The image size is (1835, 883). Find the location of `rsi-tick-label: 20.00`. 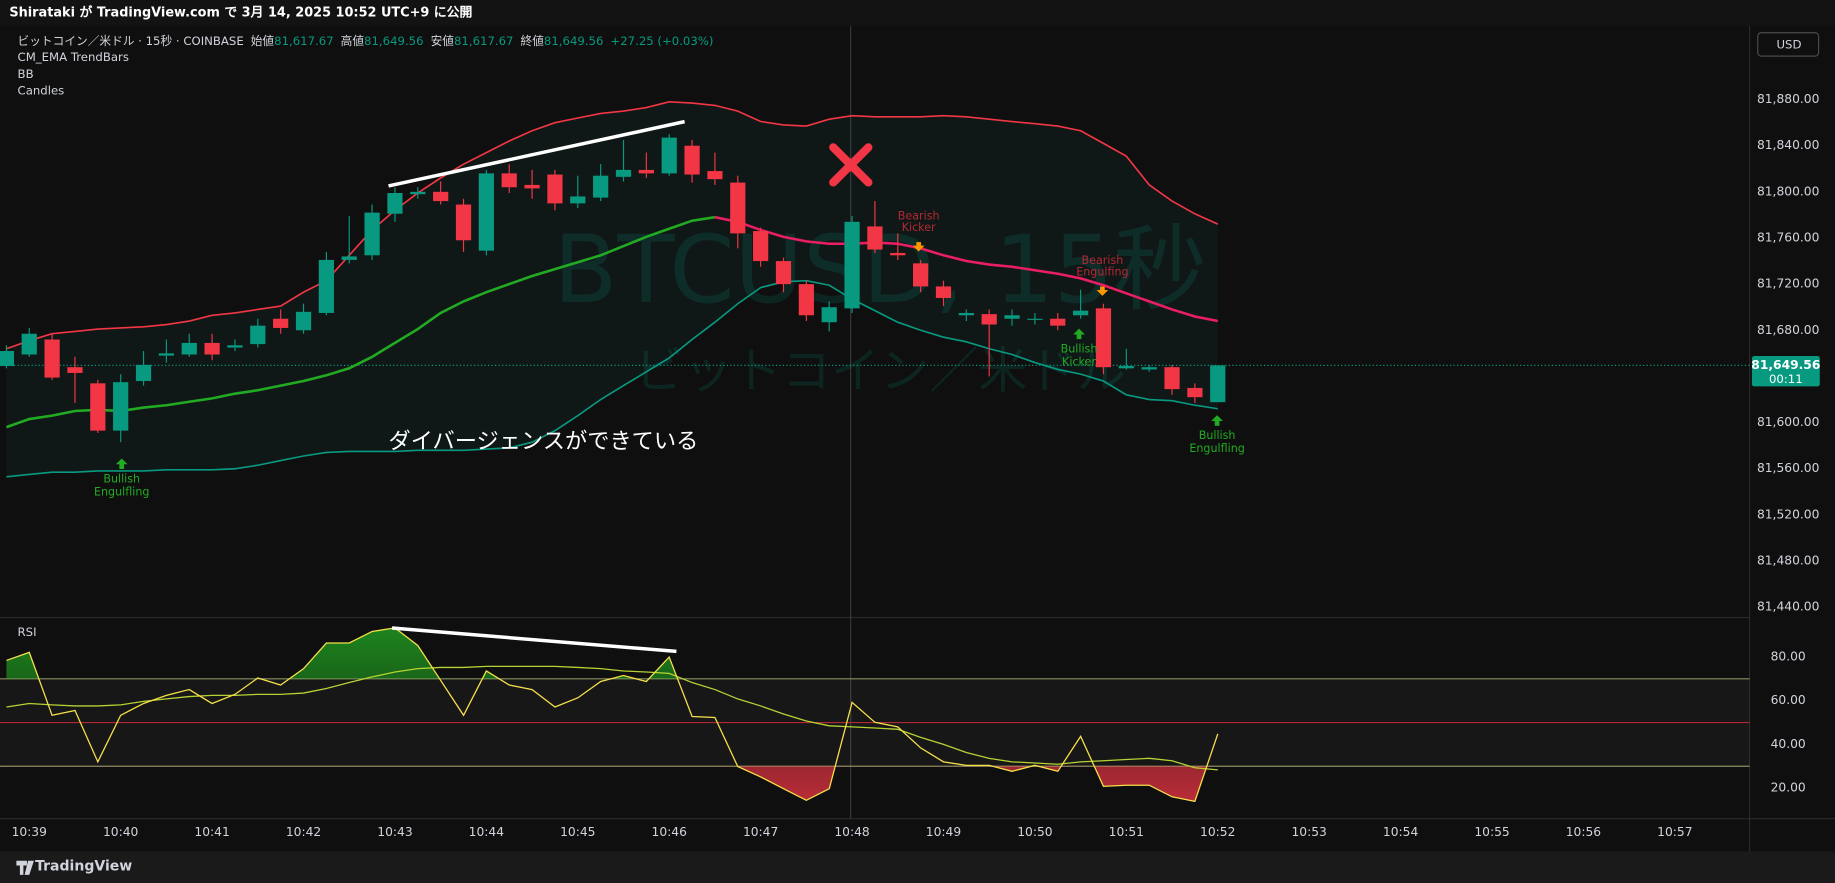

rsi-tick-label: 20.00 is located at coordinates (1788, 788).